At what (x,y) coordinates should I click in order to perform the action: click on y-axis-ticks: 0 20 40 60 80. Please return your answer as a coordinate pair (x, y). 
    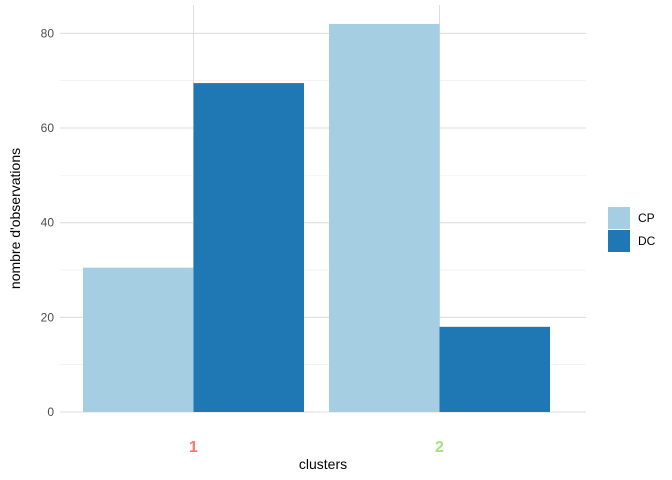
    Looking at the image, I should click on (48, 222).